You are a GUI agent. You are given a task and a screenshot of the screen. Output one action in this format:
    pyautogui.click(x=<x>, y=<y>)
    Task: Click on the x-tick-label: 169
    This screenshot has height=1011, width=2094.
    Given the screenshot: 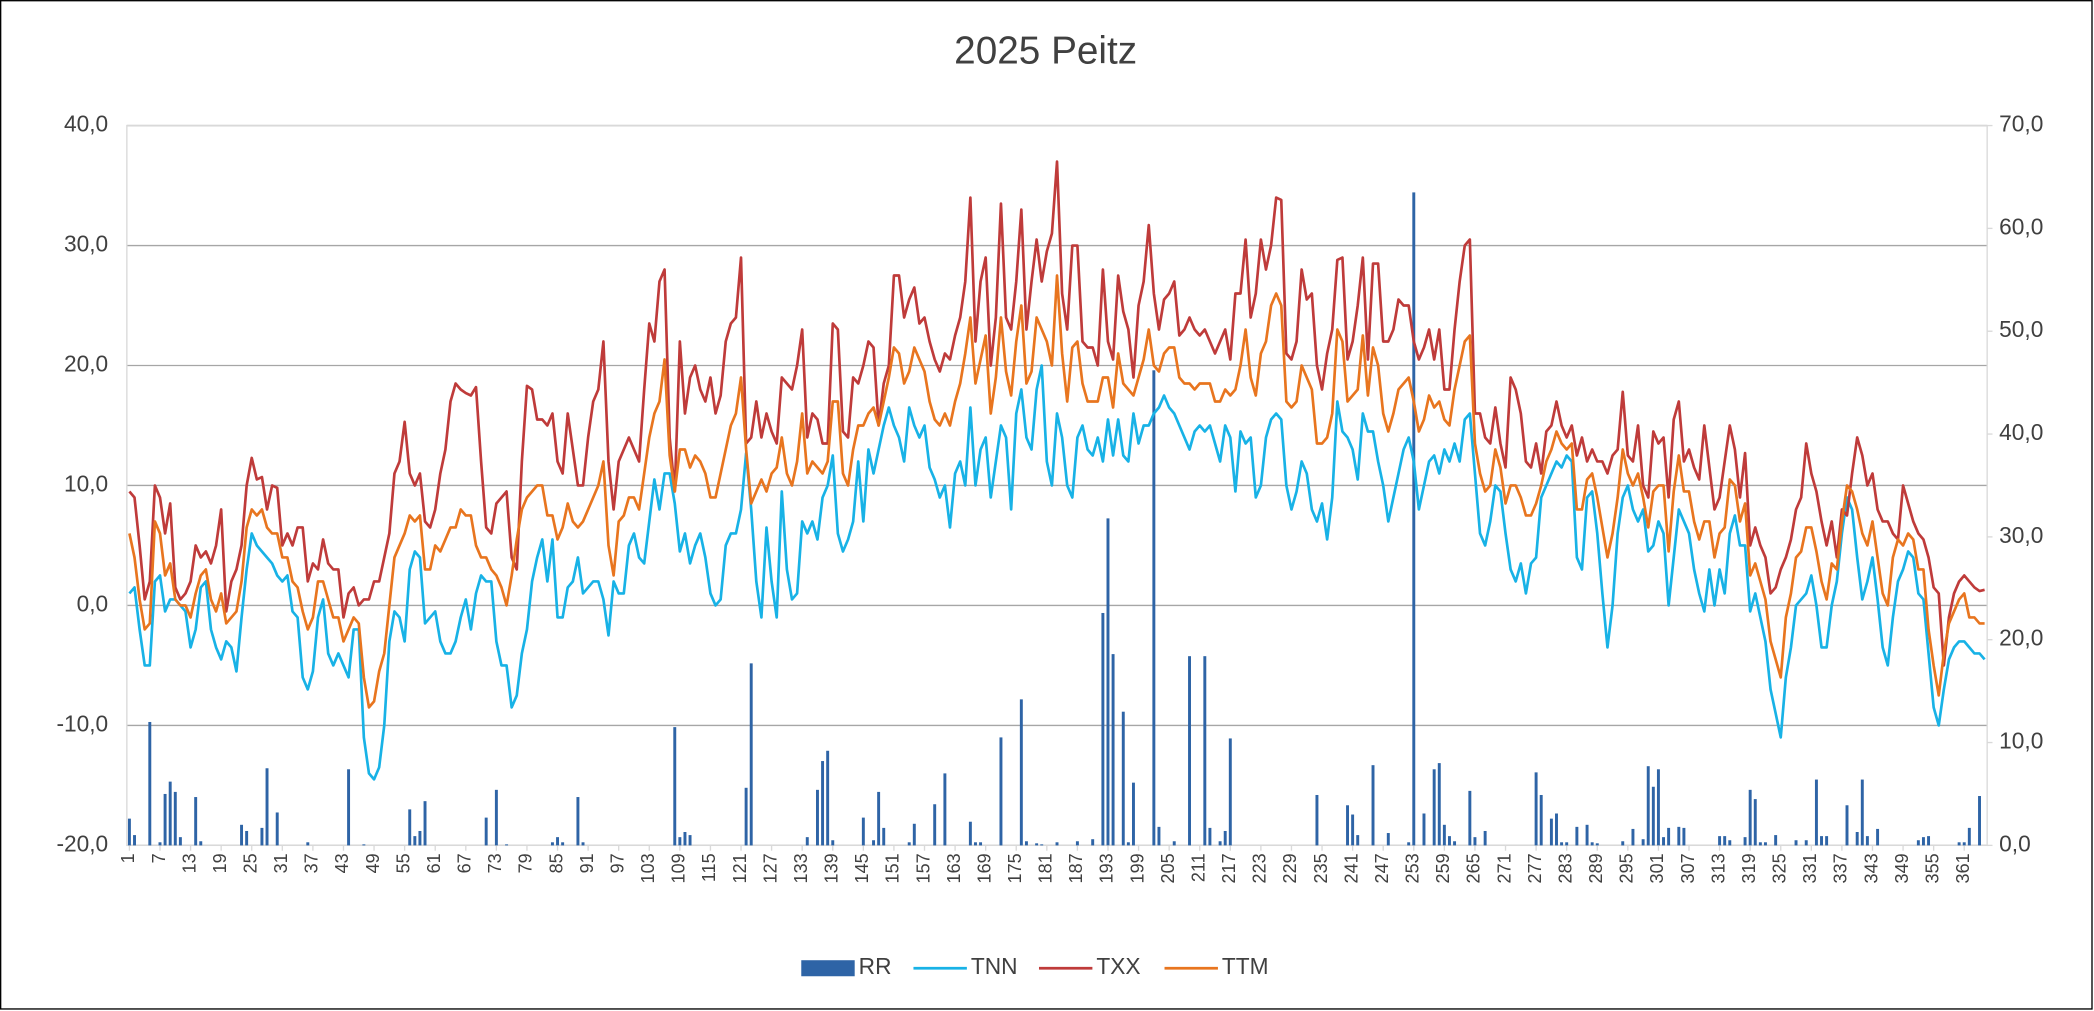 What is the action you would take?
    pyautogui.click(x=984, y=868)
    